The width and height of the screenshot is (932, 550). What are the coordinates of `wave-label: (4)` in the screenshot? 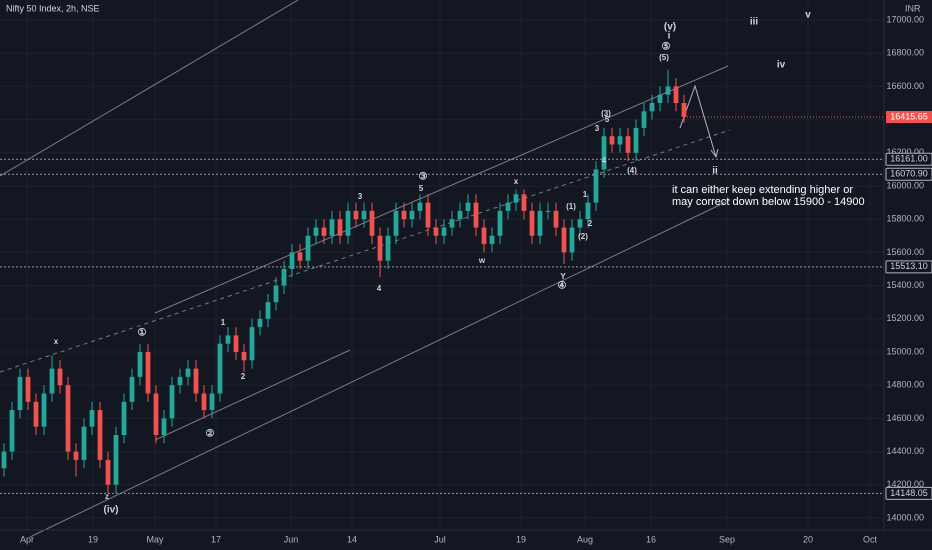 It's located at (632, 170).